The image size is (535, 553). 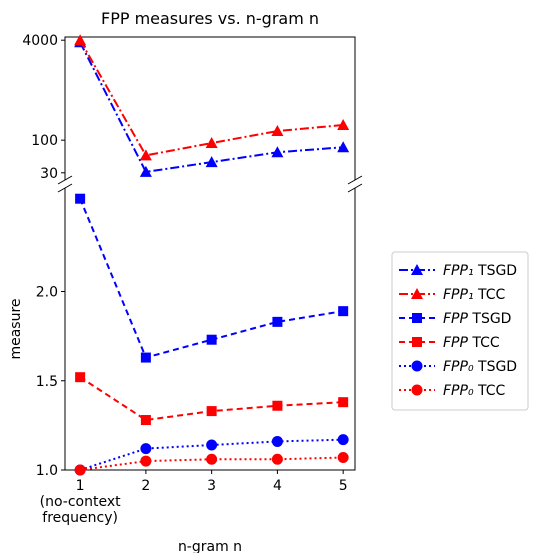 What do you see at coordinates (210, 18) in the screenshot?
I see `chart-title: FPP measures vs. n-gram n` at bounding box center [210, 18].